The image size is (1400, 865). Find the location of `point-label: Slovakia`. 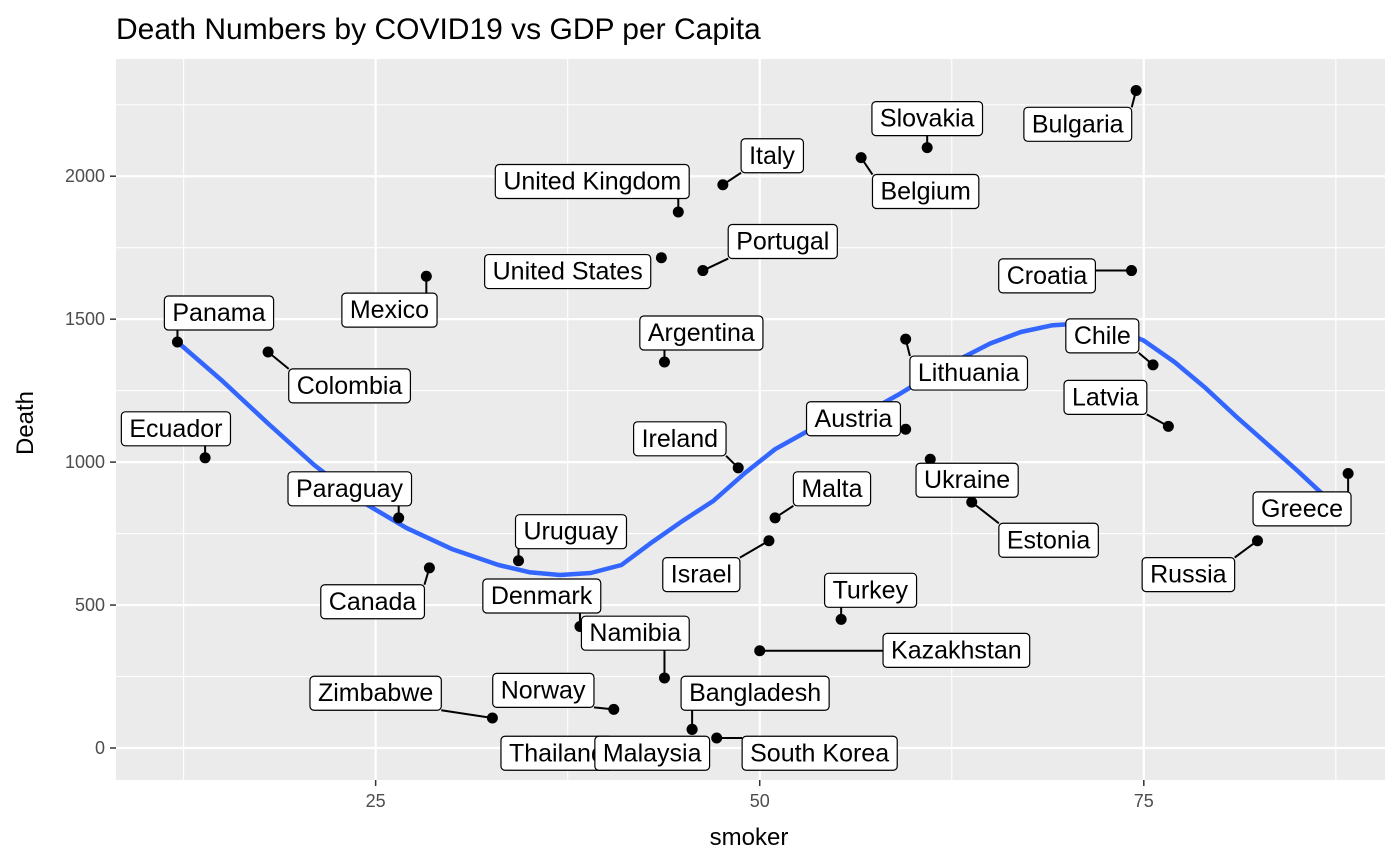

point-label: Slovakia is located at coordinates (927, 119).